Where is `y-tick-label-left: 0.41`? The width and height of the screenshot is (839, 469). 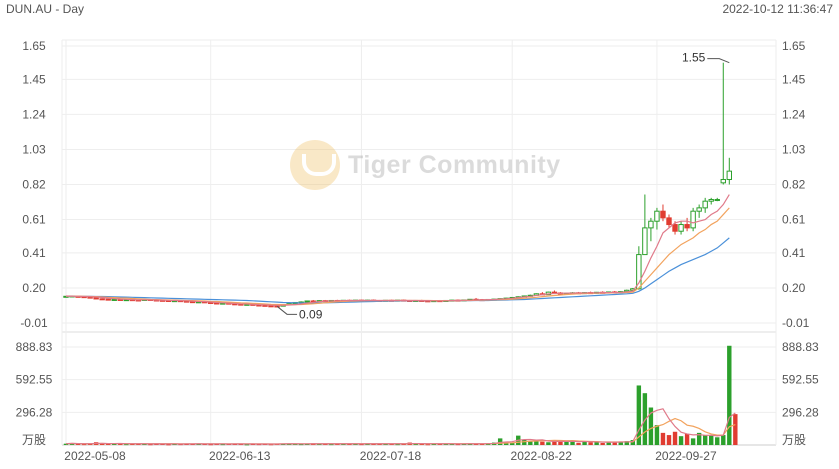 y-tick-label-left: 0.41 is located at coordinates (34, 253).